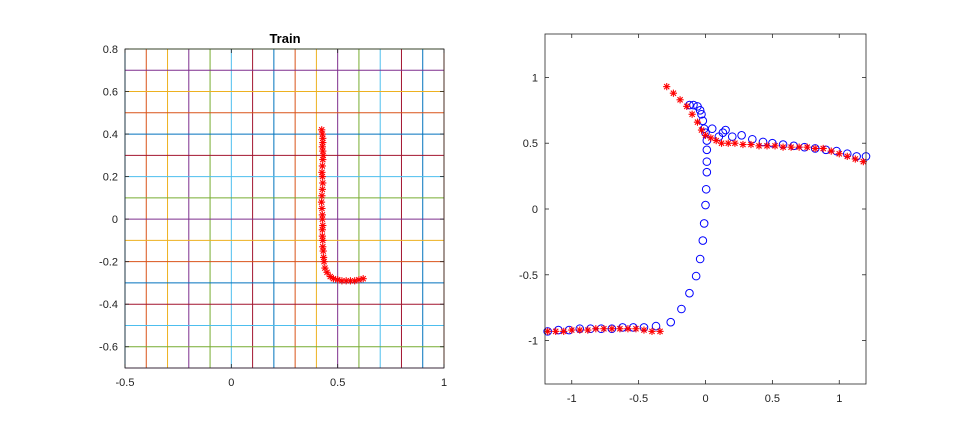  Describe the element at coordinates (110, 178) in the screenshot. I see `y-tick-label: 0.2` at that location.